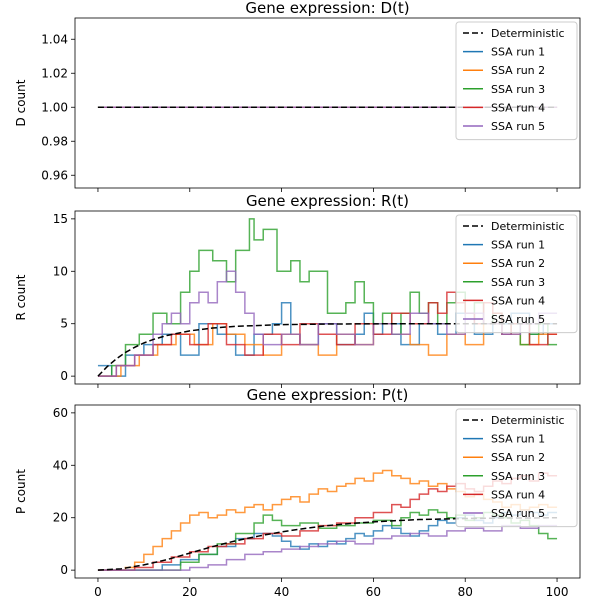 The width and height of the screenshot is (600, 606). Describe the element at coordinates (21, 491) in the screenshot. I see `y-axis-label: P count` at that location.